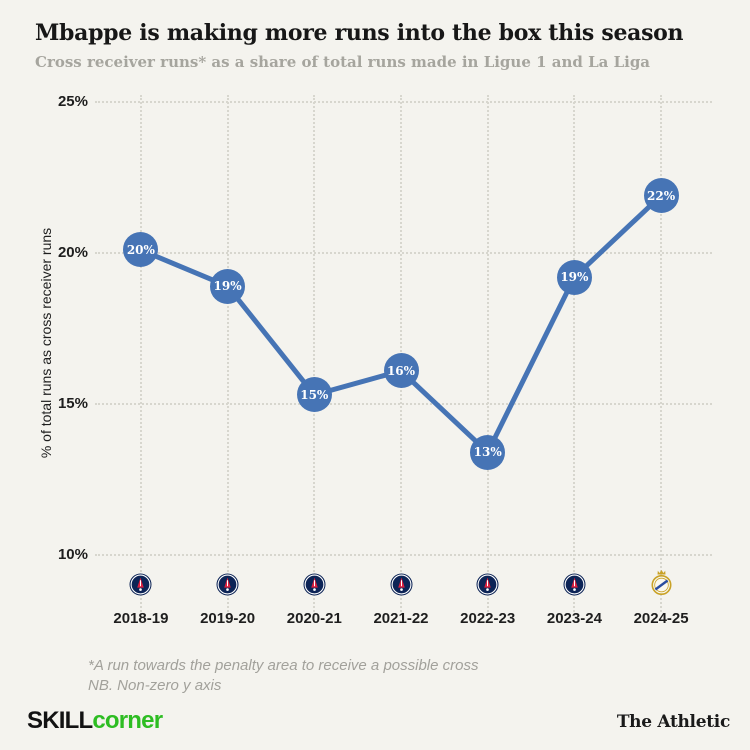  I want to click on y-axis-title: % of total runs as cross receiver runs, so click(46, 343).